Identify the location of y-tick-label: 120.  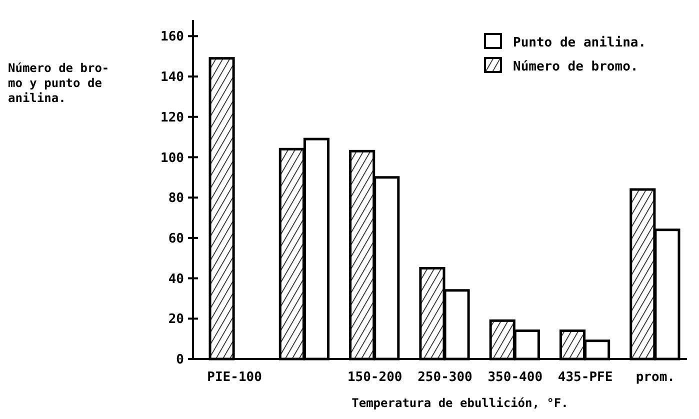
(172, 118).